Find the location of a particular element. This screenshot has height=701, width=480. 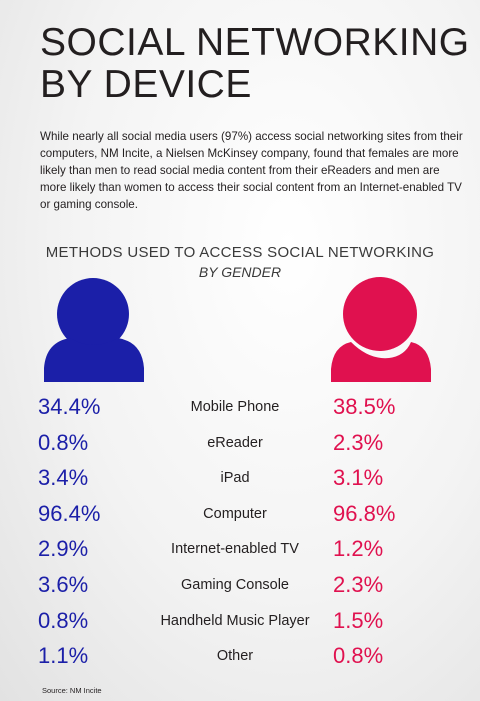

female-person-icon is located at coordinates (381, 329).